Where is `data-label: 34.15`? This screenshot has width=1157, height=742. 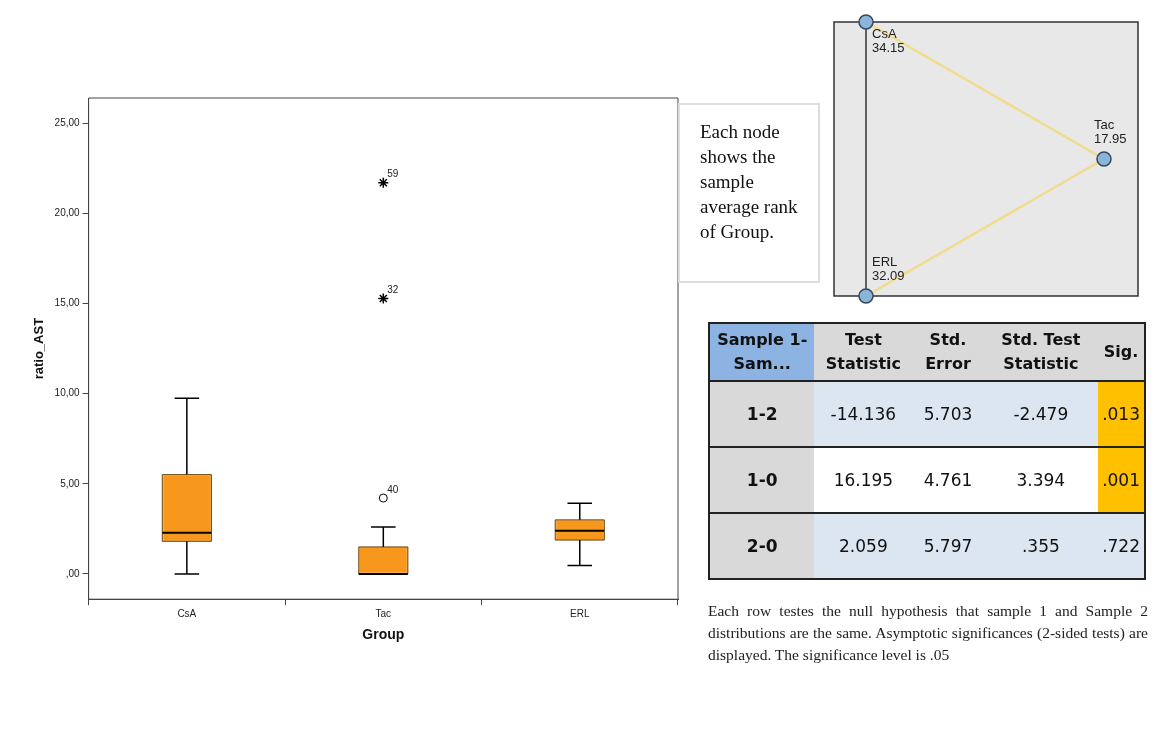 data-label: 34.15 is located at coordinates (888, 47).